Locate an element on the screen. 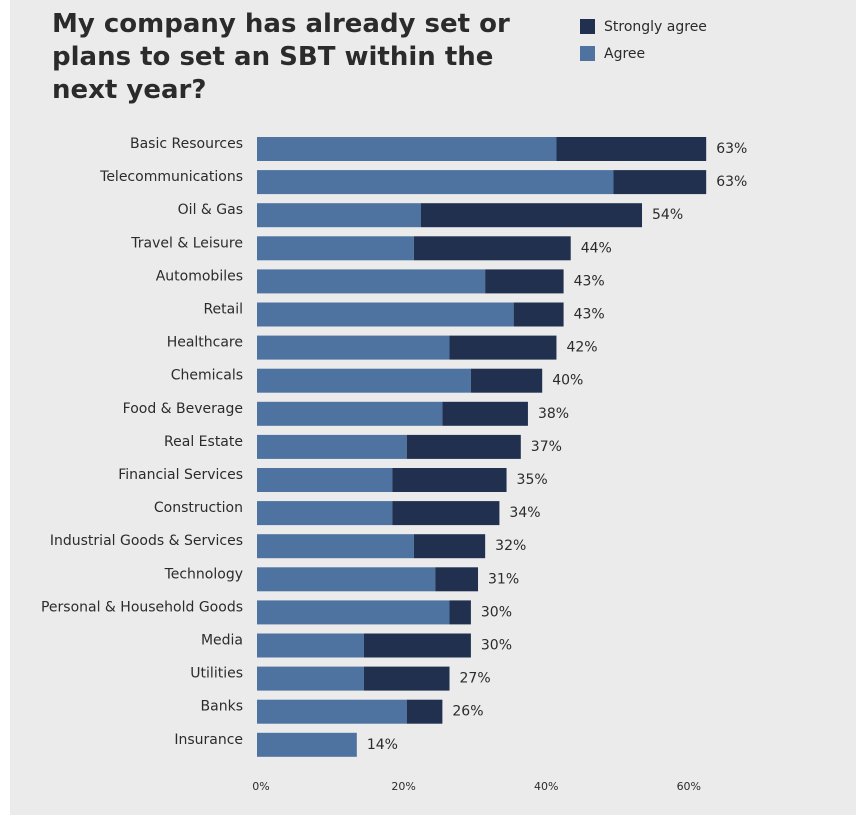 This screenshot has width=866, height=818. data-label: 26% is located at coordinates (467, 712).